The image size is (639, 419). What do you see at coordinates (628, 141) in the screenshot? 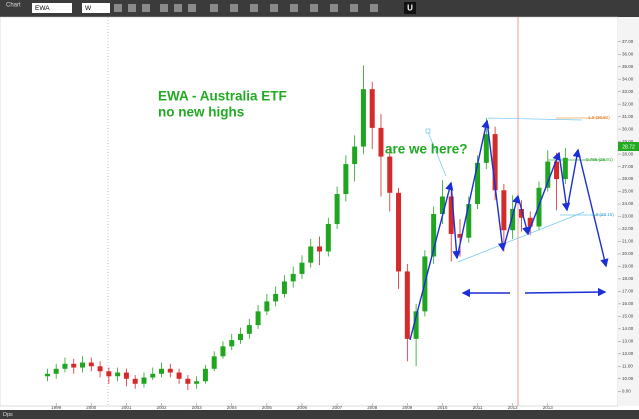
I see `y-tick-label: 29.00` at bounding box center [628, 141].